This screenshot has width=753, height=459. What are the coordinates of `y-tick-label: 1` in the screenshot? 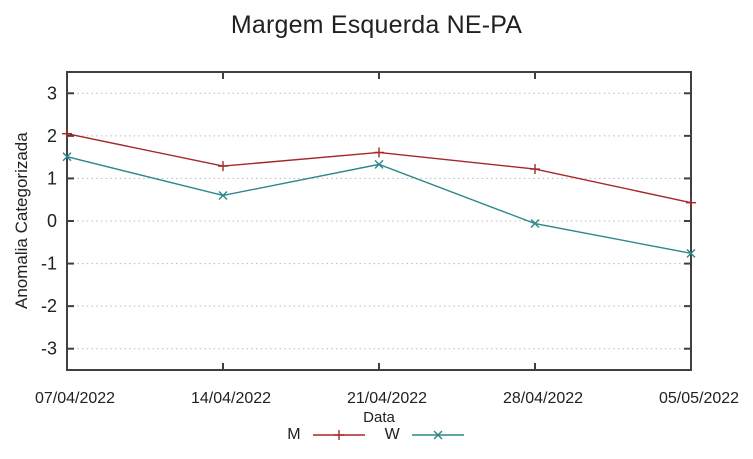 It's located at (52, 178).